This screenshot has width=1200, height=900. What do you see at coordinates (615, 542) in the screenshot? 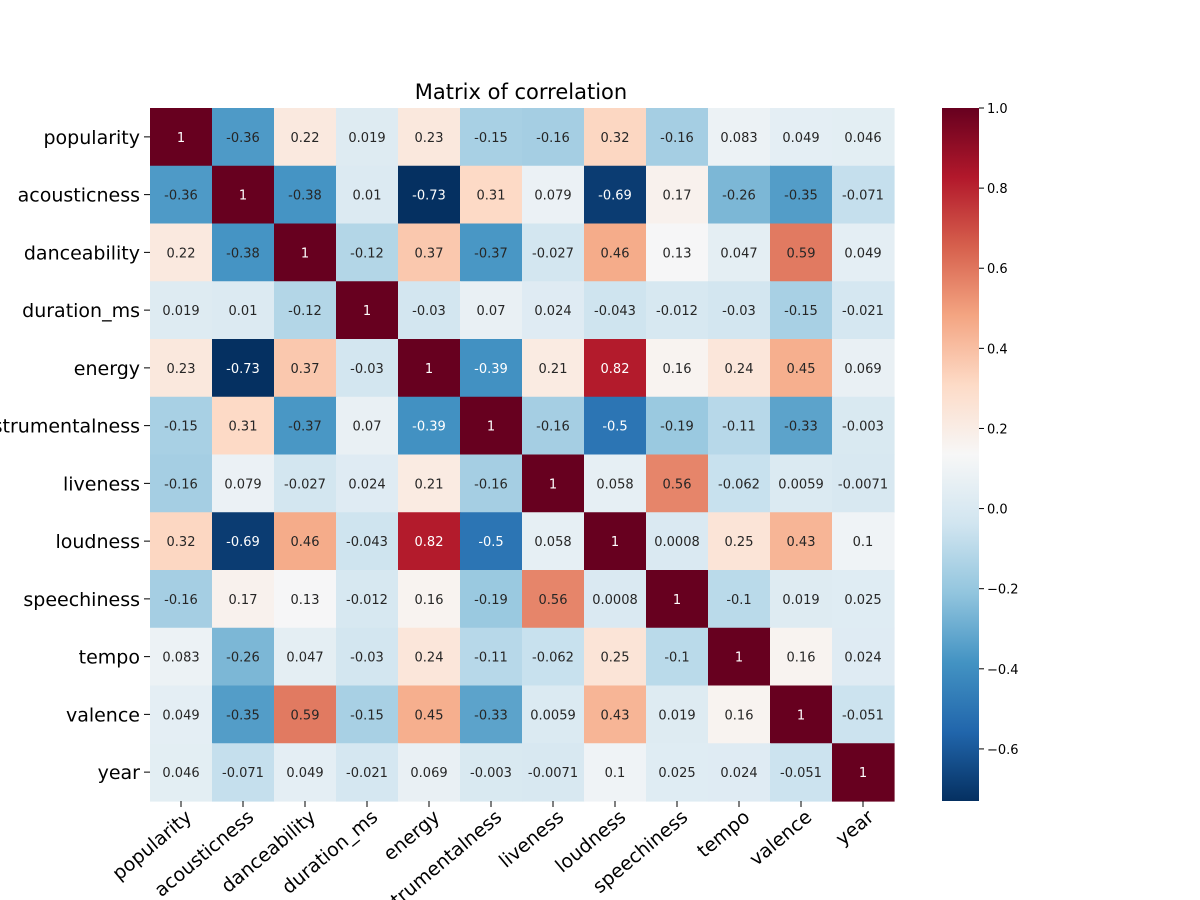
I see `cell-value-label-7-7: 1` at bounding box center [615, 542].